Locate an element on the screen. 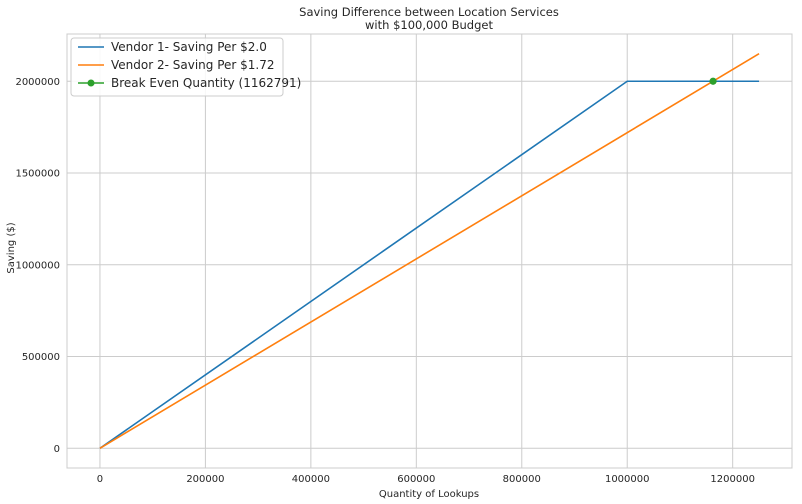  legend-label-vendor-2: Vendor 2- Saving Per $1.72 is located at coordinates (193, 65).